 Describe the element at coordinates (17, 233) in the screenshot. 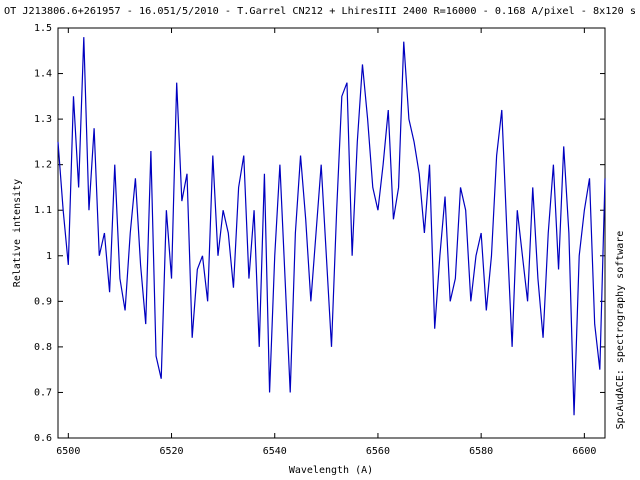

I see `y-axis-label: Relative intensity` at that location.